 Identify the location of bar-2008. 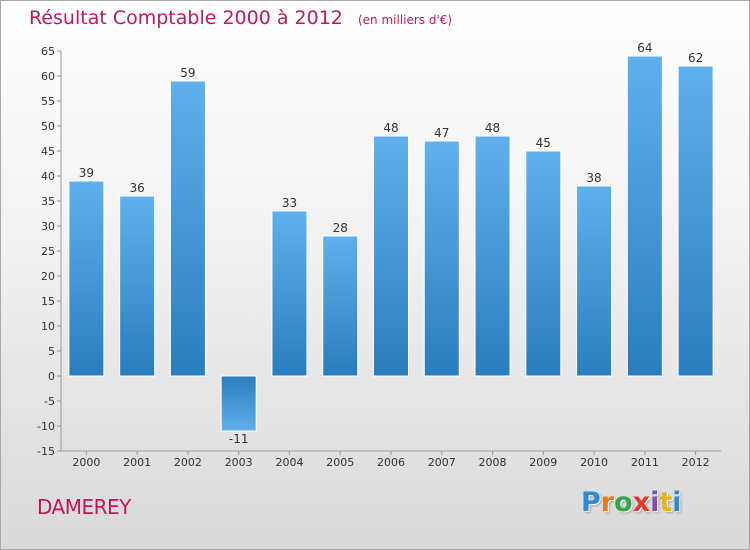
(492, 256).